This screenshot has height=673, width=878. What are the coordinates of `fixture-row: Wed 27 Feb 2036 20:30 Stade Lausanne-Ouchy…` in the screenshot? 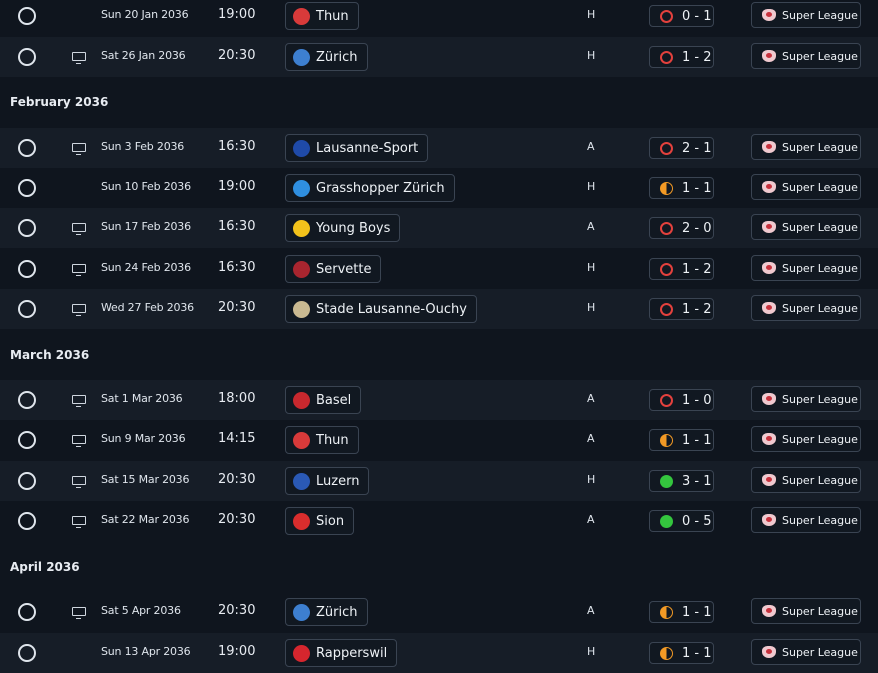 It's located at (439, 309).